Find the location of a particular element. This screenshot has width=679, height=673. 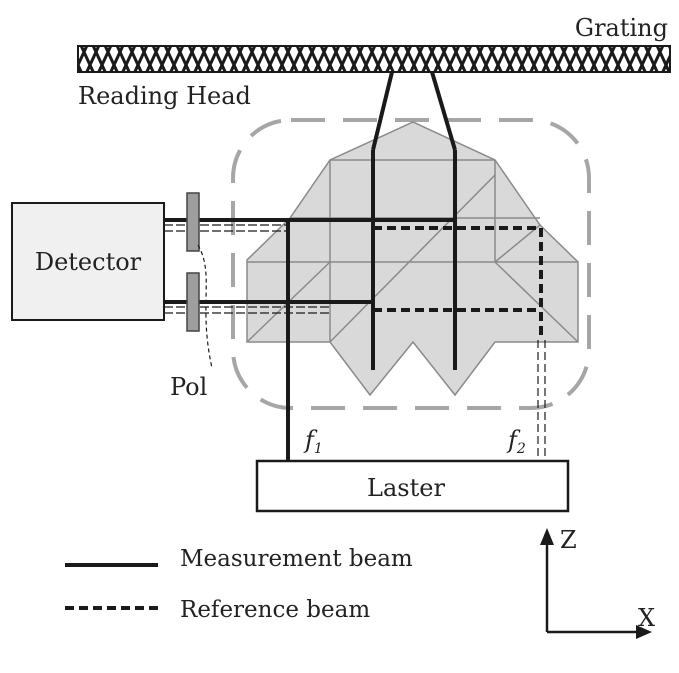

reading-head-label: Reading Head is located at coordinates (164, 96).